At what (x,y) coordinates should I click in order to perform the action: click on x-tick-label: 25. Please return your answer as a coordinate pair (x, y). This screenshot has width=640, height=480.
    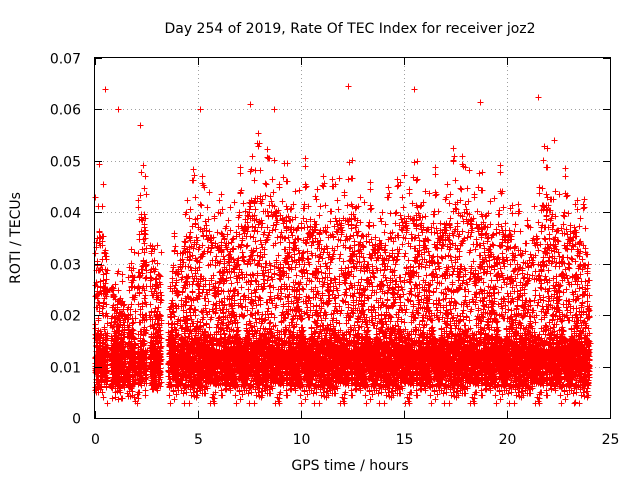
    Looking at the image, I should click on (611, 440).